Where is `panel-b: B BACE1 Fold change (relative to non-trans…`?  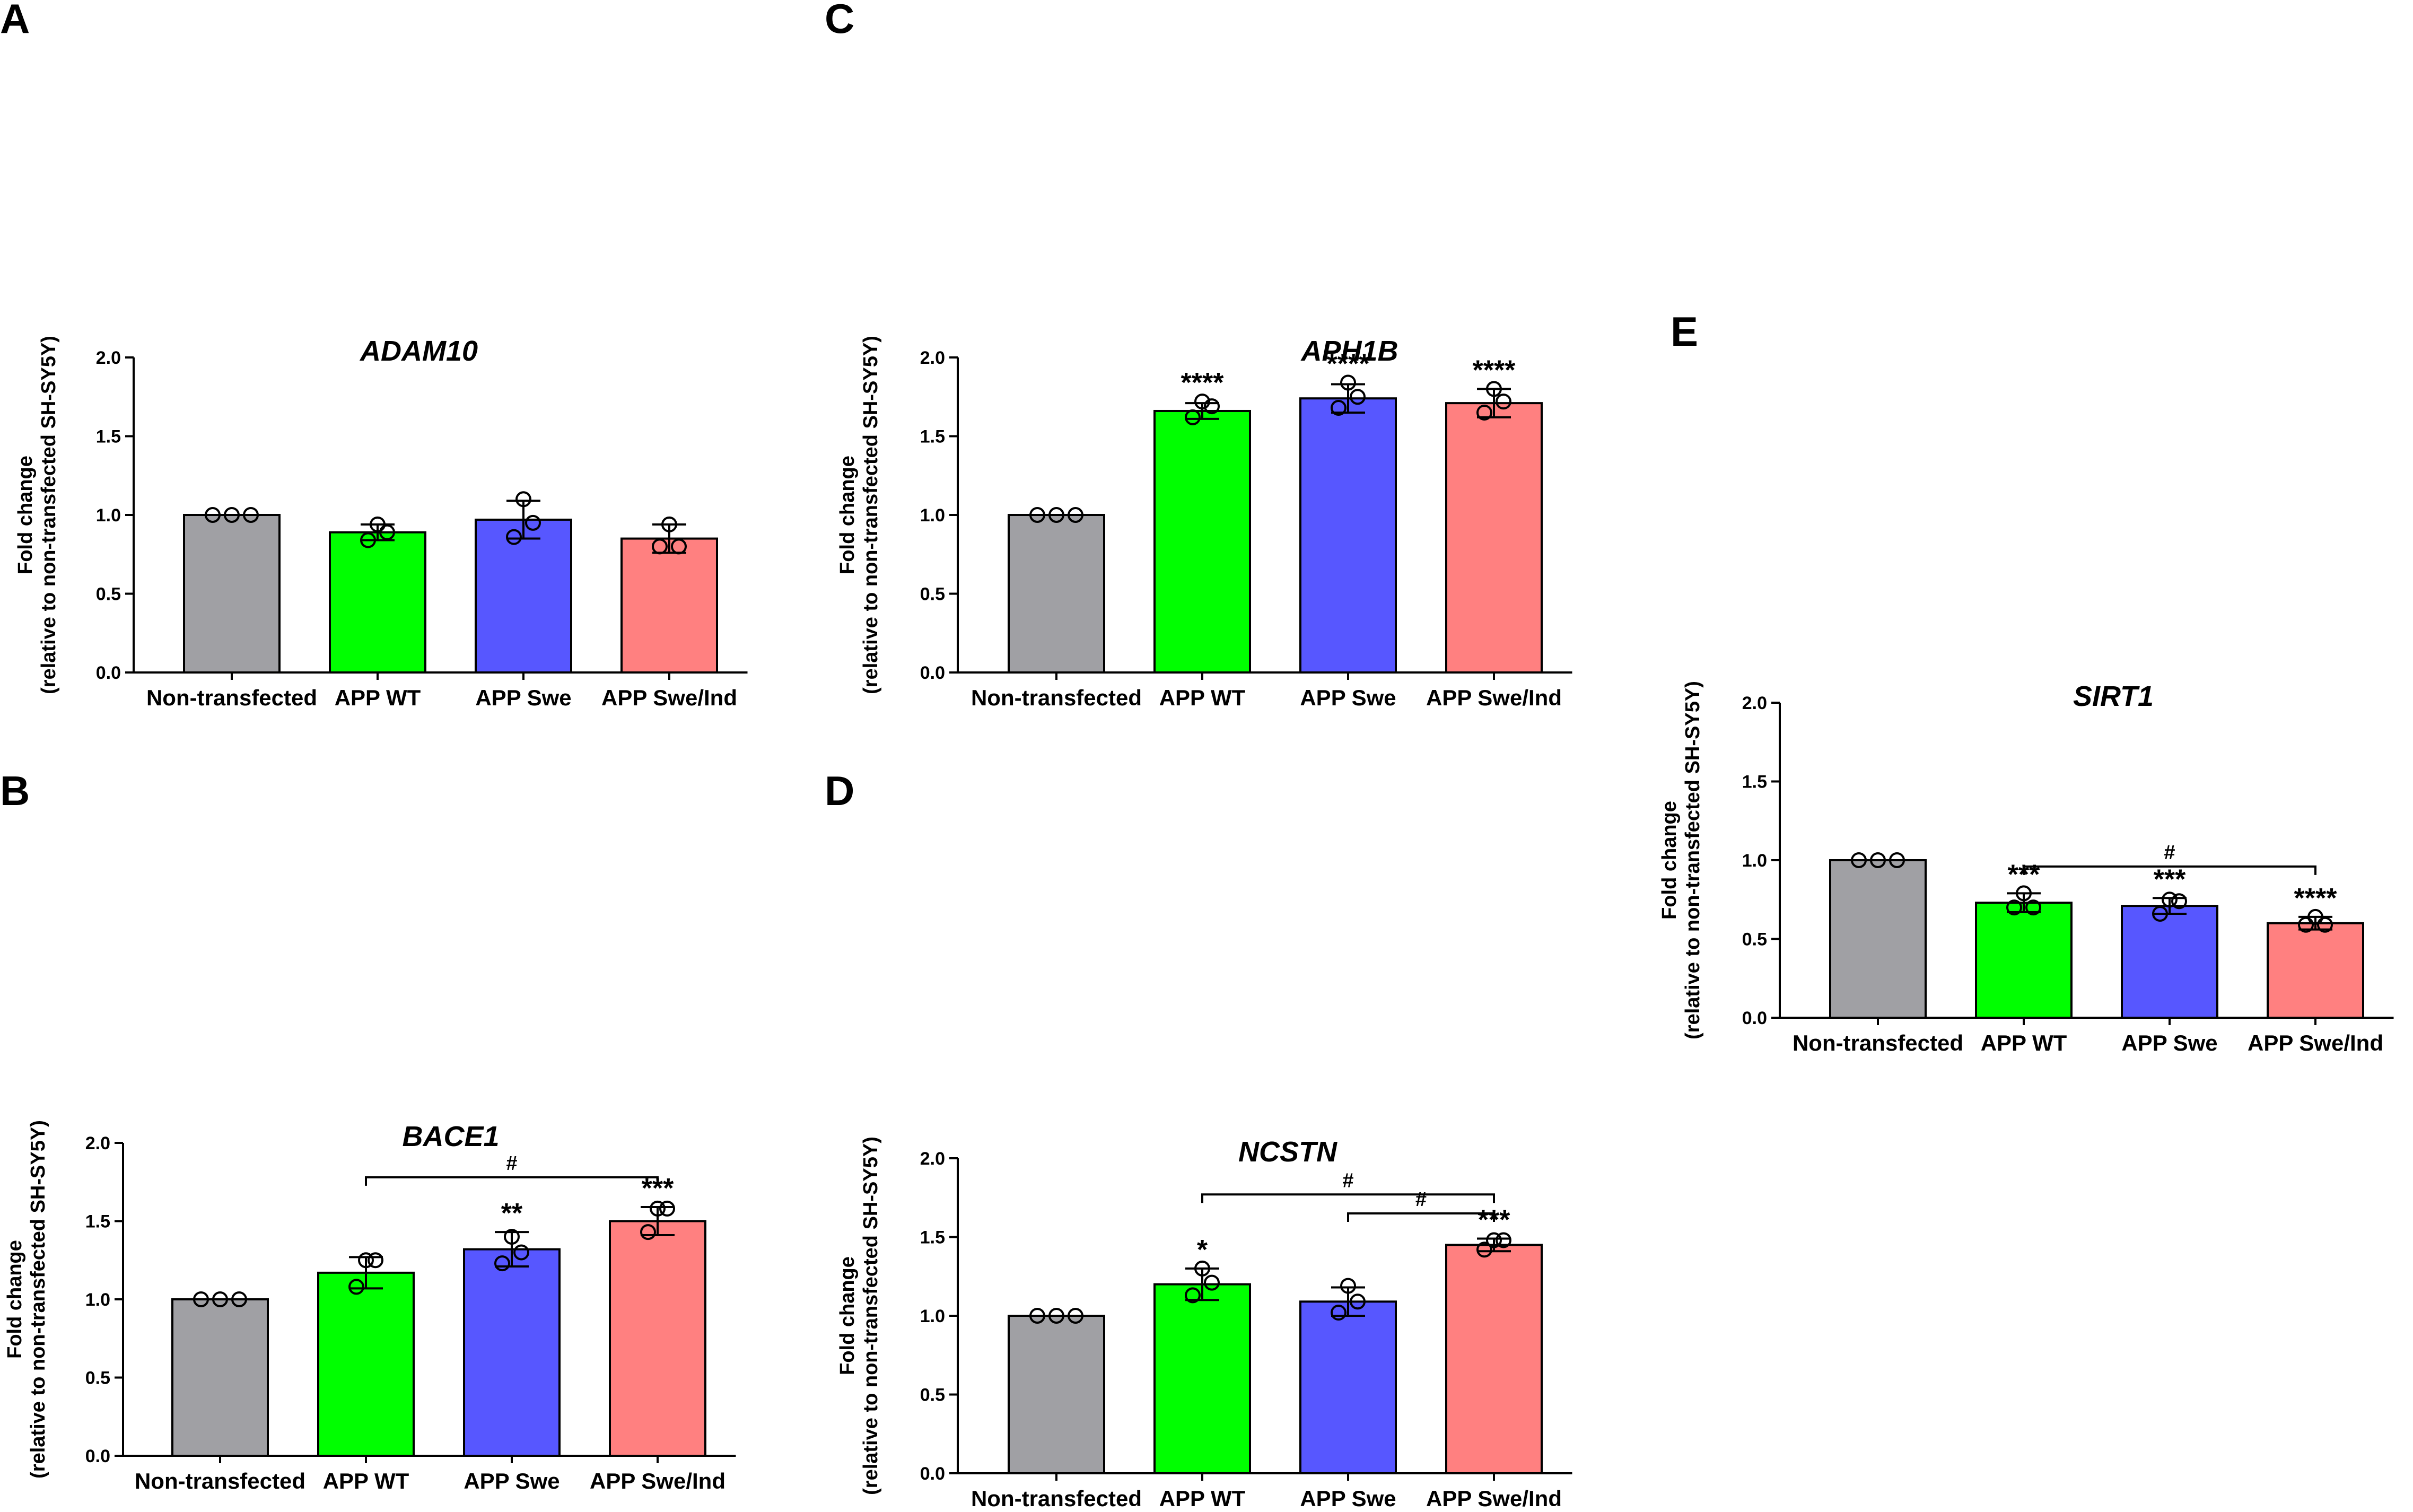 panel-b: B BACE1 Fold change (relative to non-trans… is located at coordinates (368, 1130).